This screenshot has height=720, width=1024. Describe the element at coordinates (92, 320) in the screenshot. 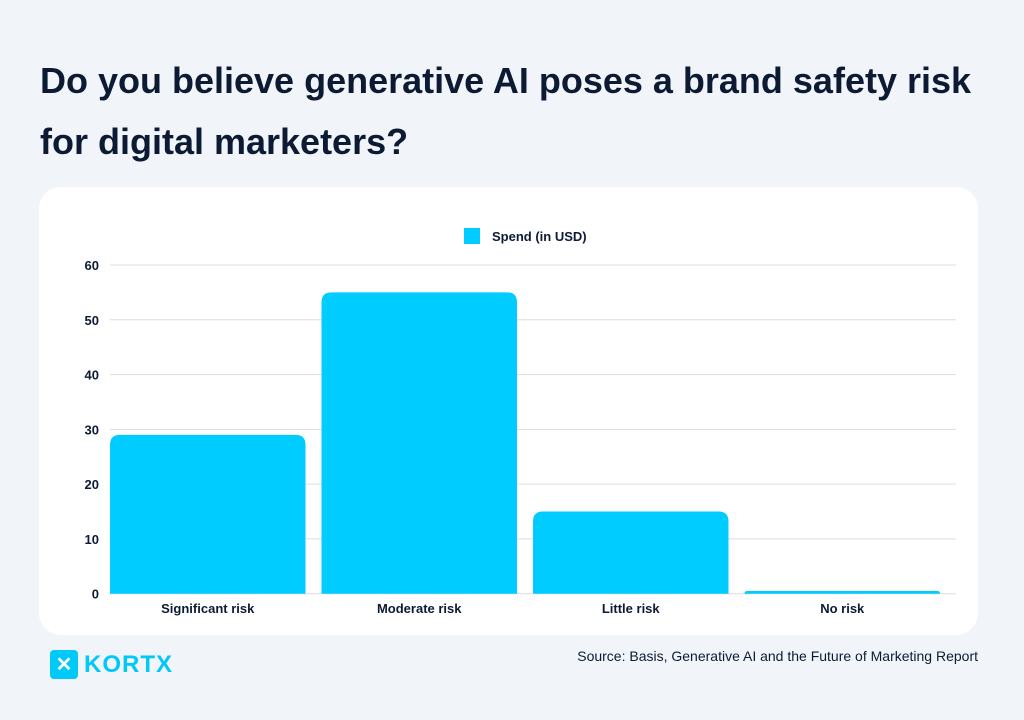

I see `y-tick-label: 50` at that location.